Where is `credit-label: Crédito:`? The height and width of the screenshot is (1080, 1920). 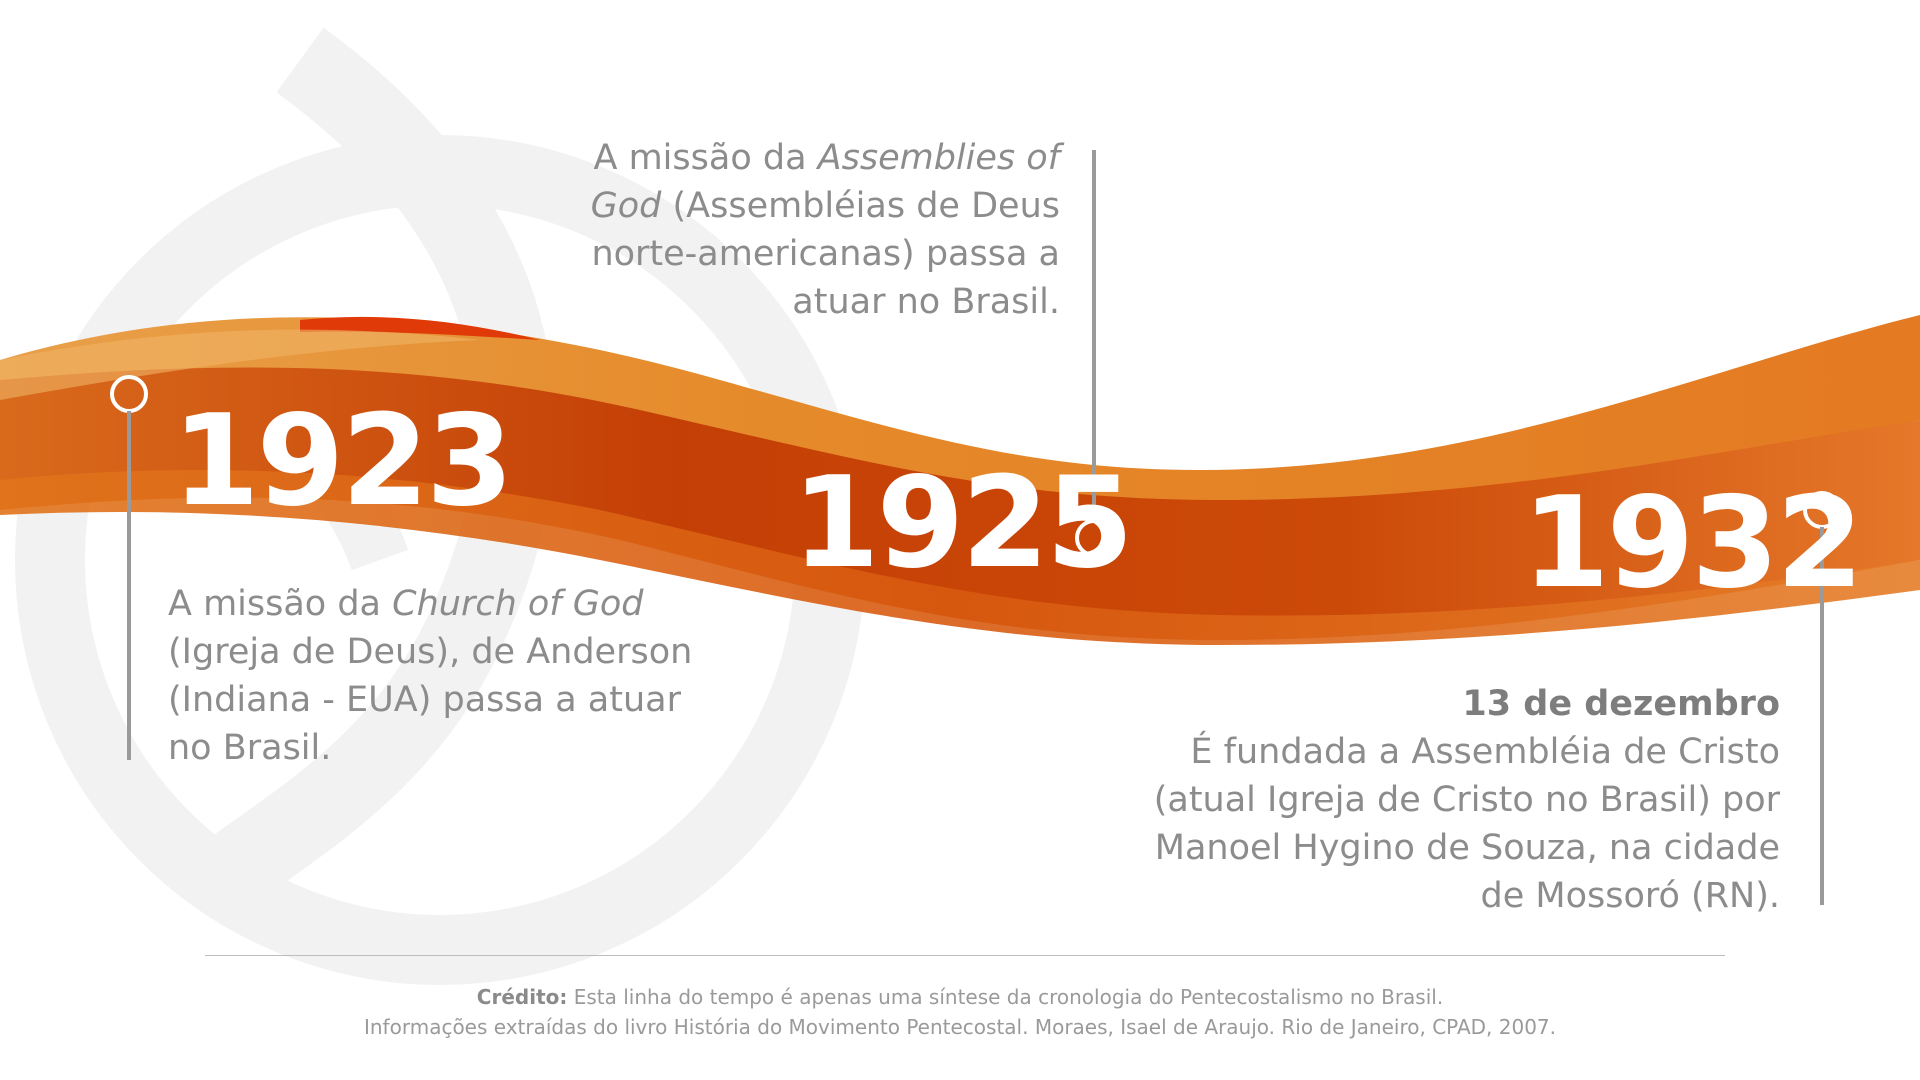 credit-label: Crédito: is located at coordinates (522, 997).